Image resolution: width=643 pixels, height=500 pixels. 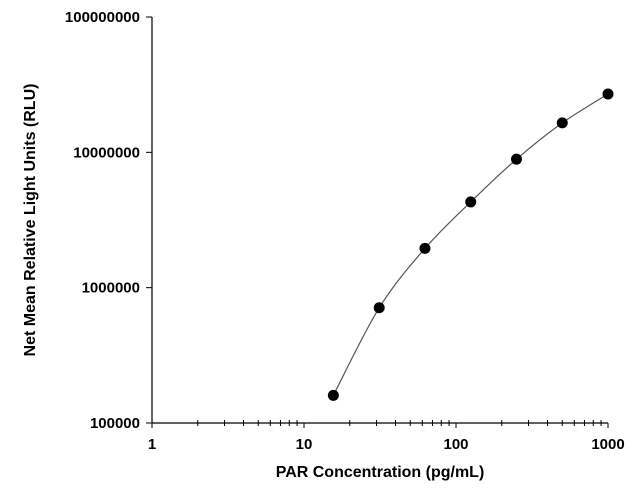 I want to click on y-tick-label: 10000000, so click(x=106, y=152).